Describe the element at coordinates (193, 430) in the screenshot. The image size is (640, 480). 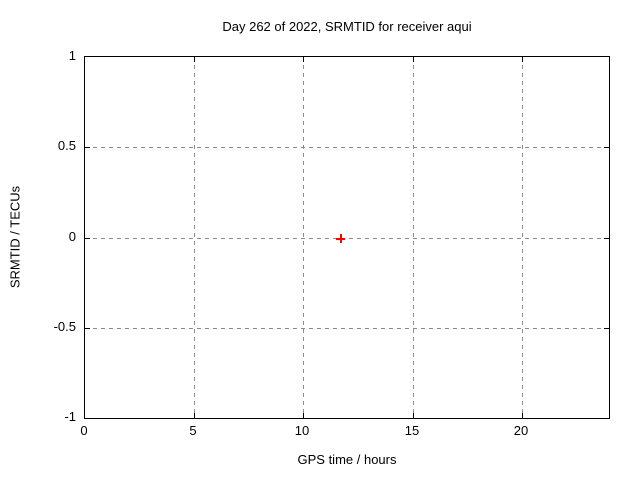
I see `x-tick-label: 5` at that location.